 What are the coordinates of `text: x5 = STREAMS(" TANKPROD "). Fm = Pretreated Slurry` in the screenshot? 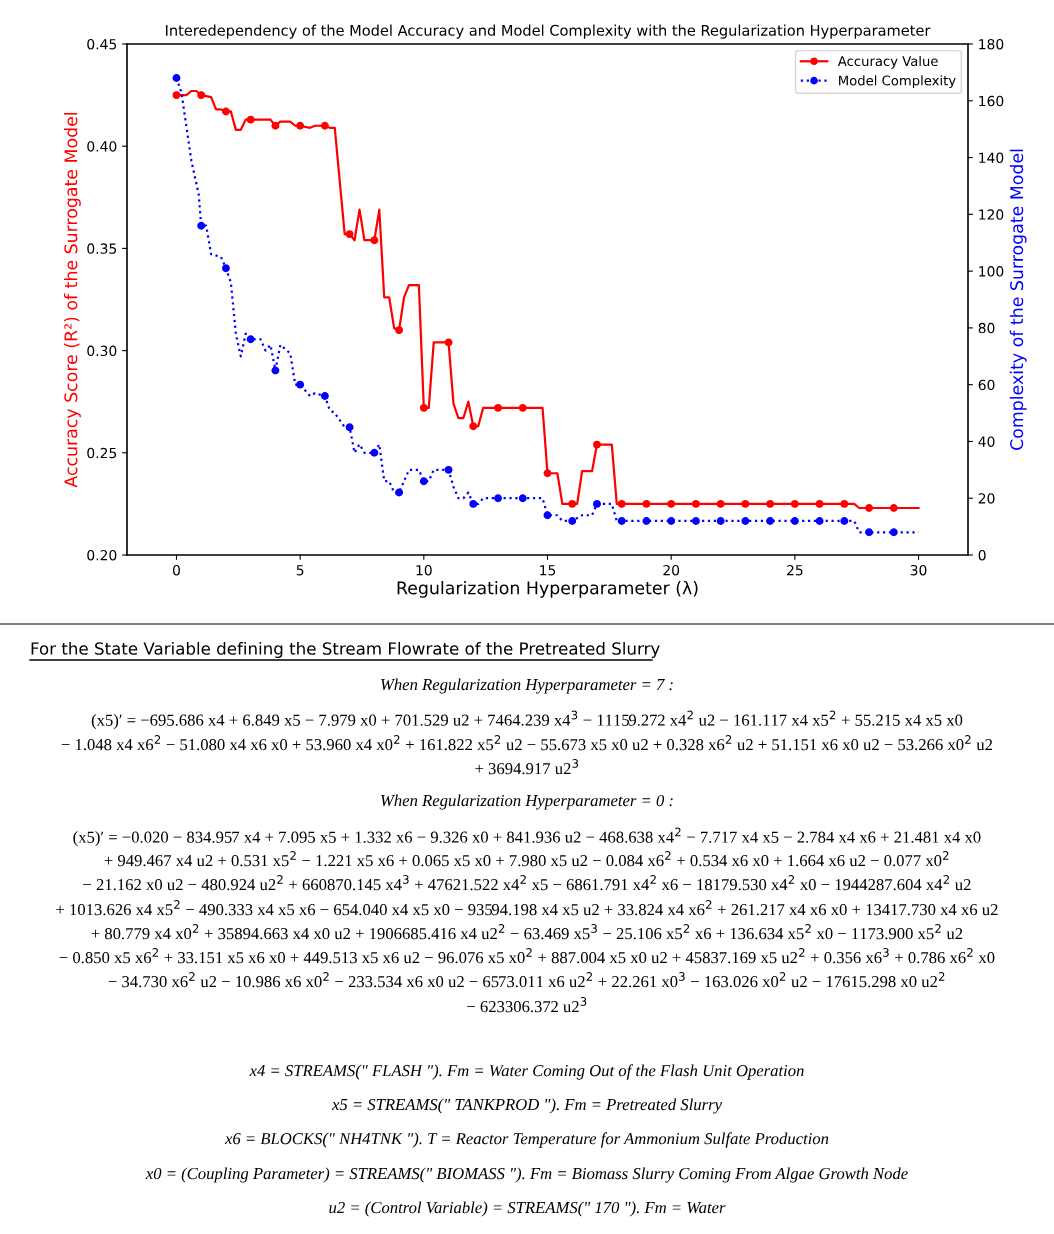 It's located at (526, 1106).